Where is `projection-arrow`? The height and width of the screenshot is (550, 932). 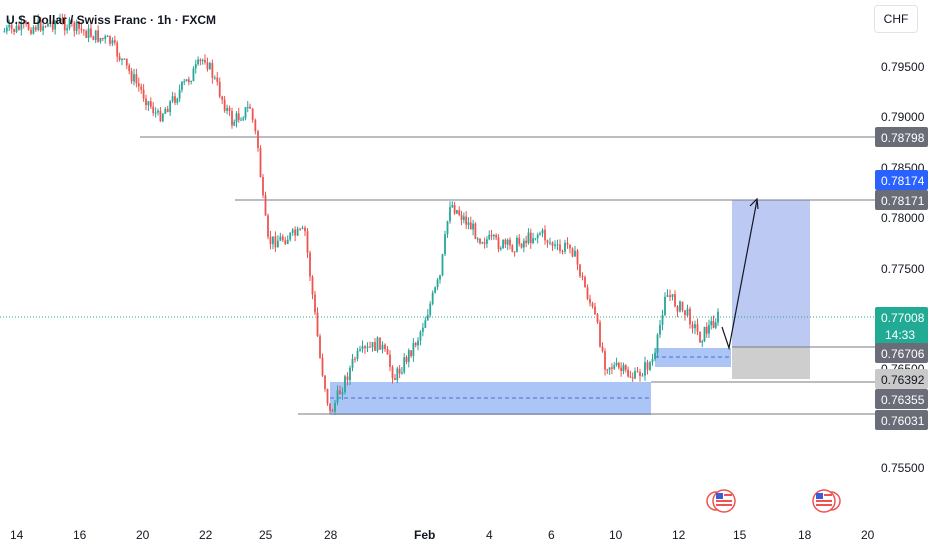
projection-arrow is located at coordinates (739, 275).